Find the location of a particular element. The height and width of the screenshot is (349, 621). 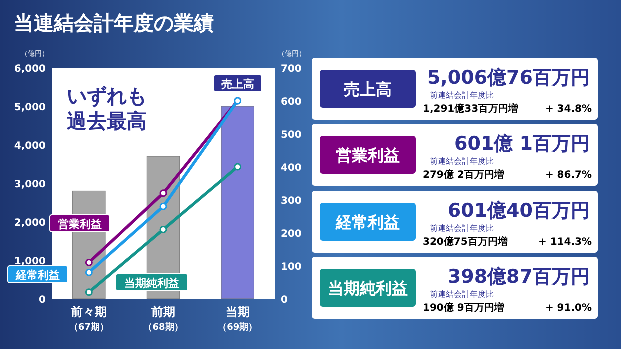

y2-tick-label: 200 is located at coordinates (291, 234).